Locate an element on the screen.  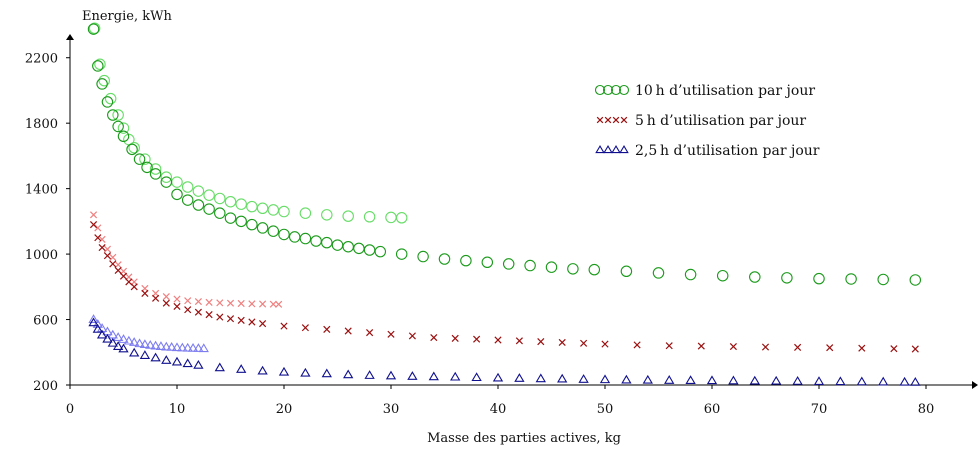
legend-swatch is located at coordinates (612, 90).